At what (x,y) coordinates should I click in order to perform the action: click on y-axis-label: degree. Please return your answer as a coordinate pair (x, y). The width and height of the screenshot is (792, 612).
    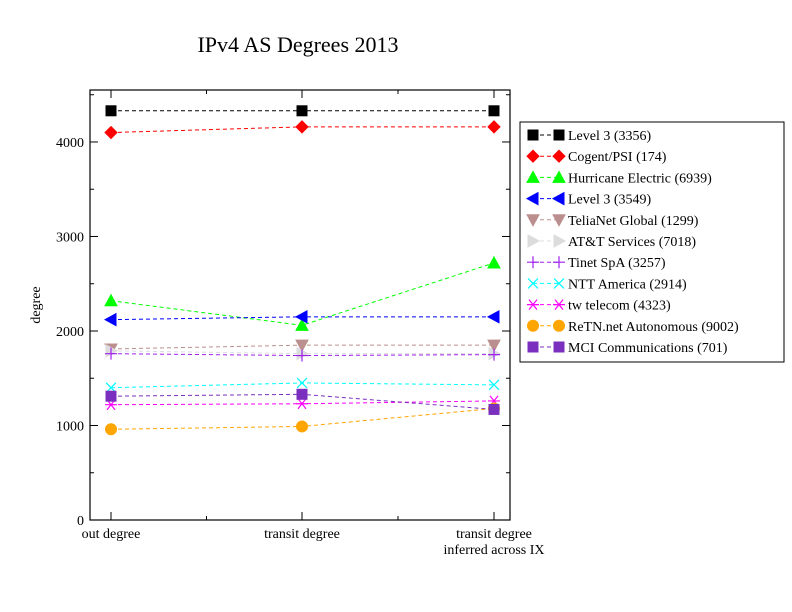
    Looking at the image, I should click on (36, 304).